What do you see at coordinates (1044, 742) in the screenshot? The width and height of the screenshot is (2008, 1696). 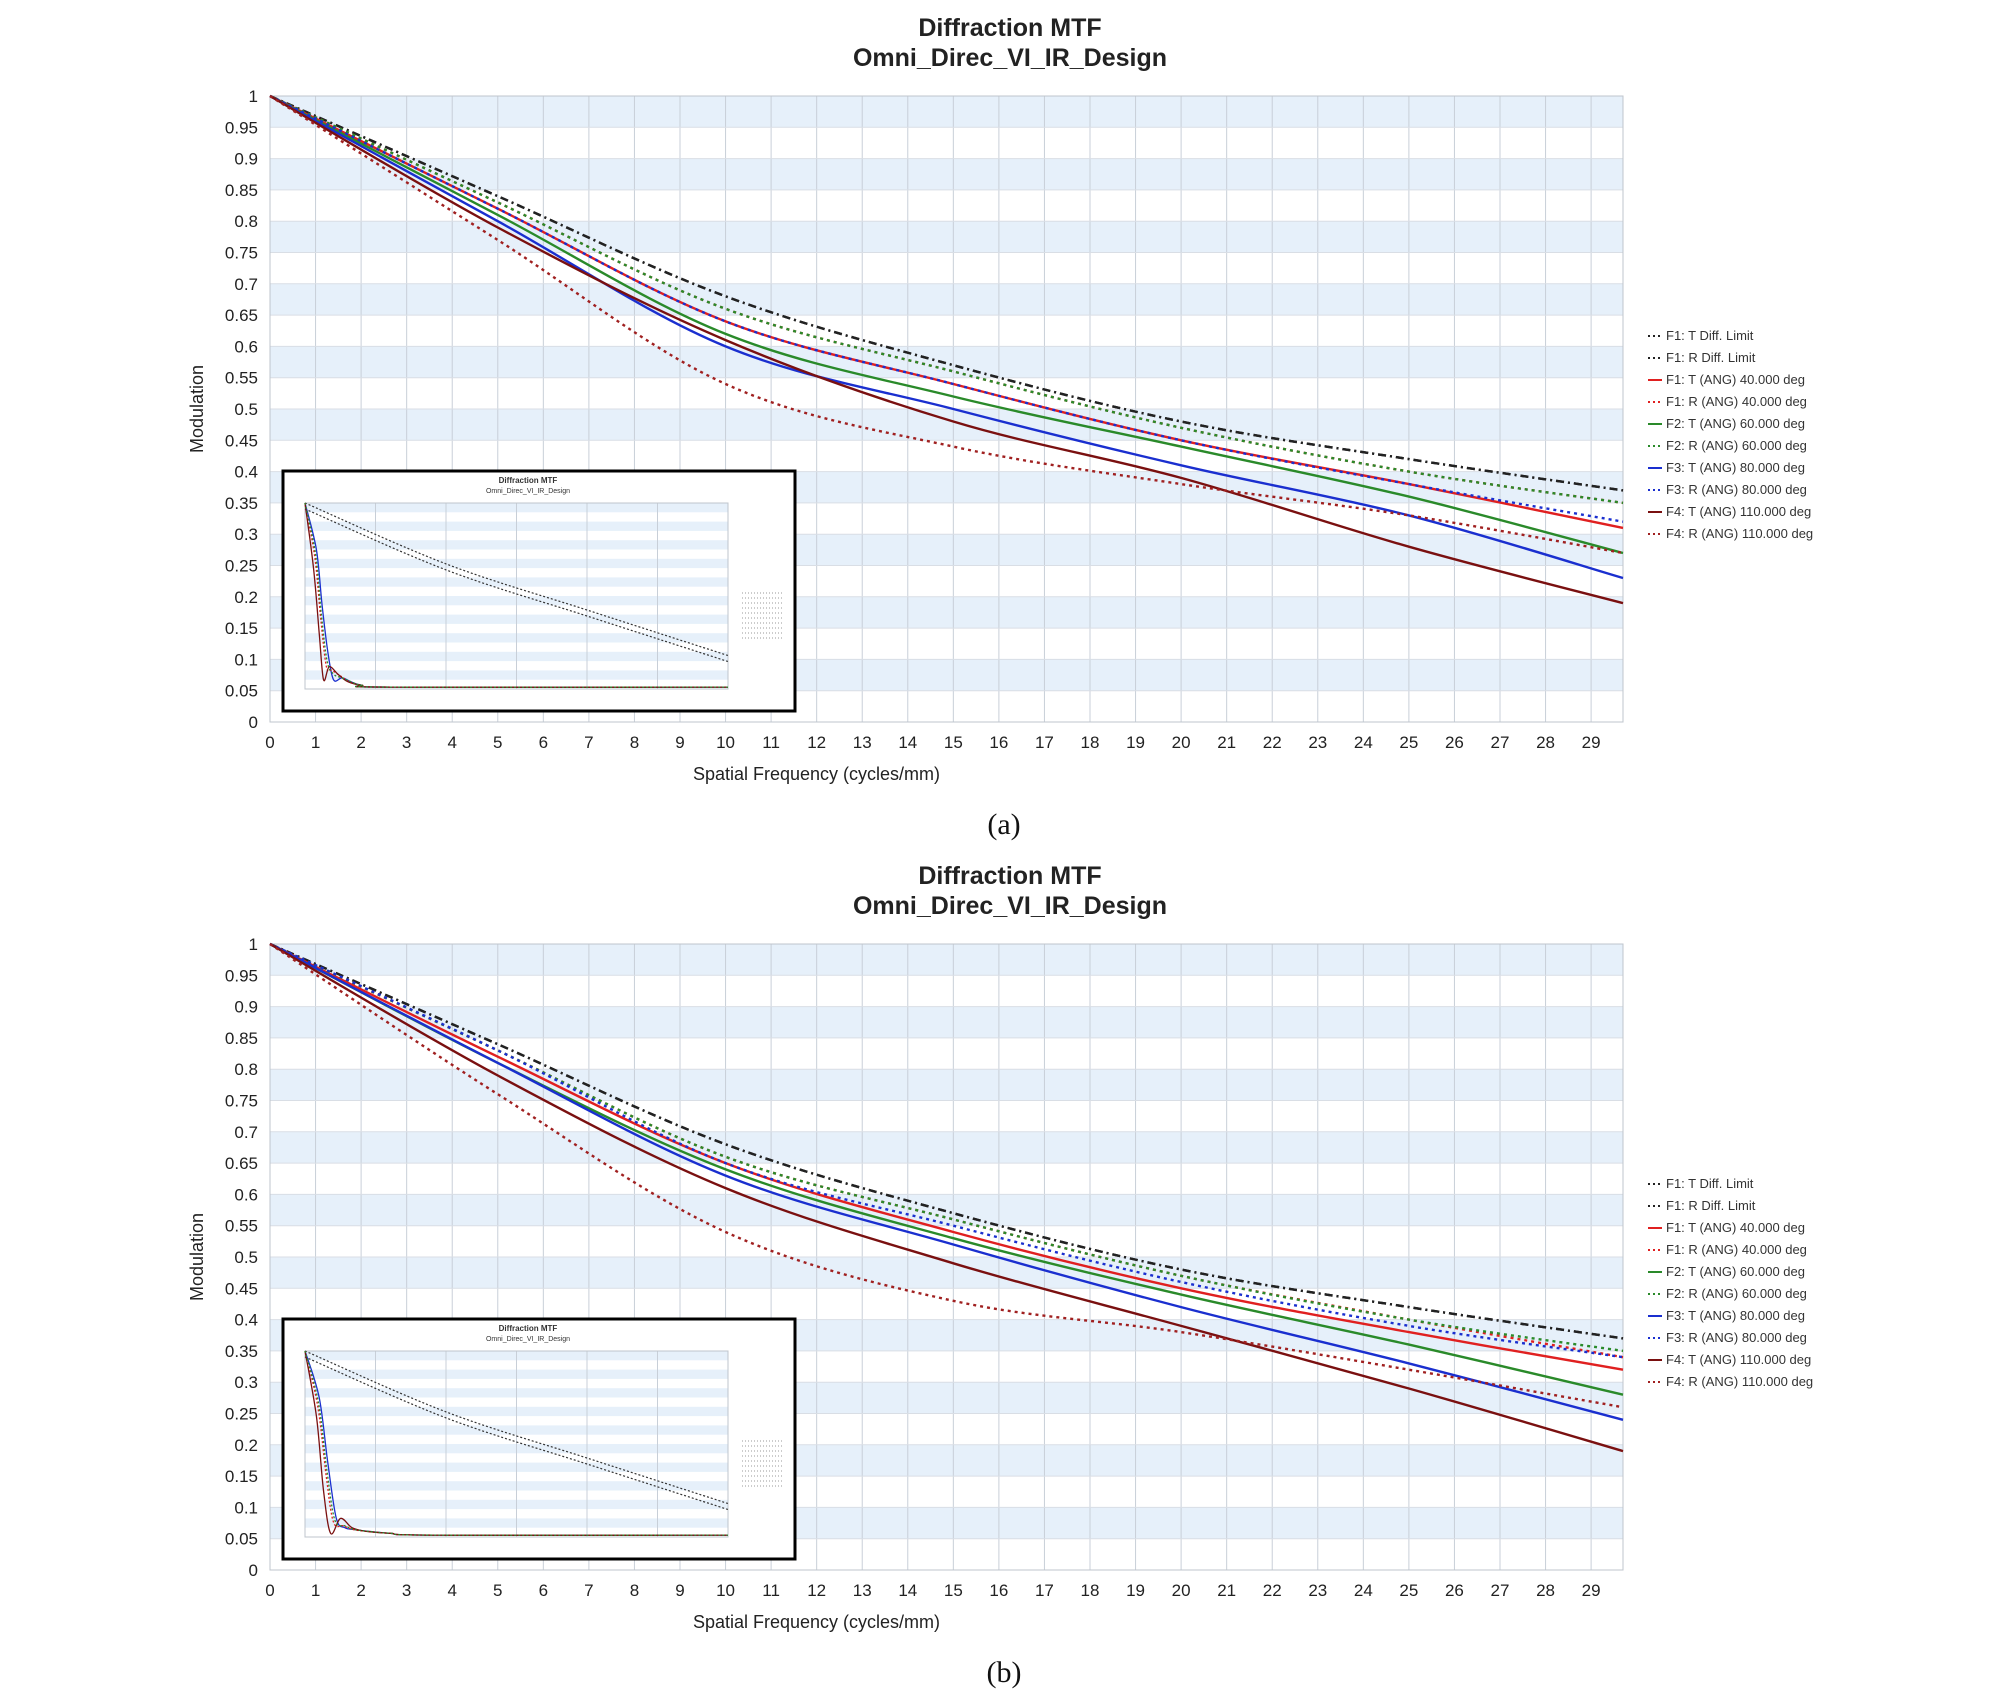 I see `x-tick-label: 17` at bounding box center [1044, 742].